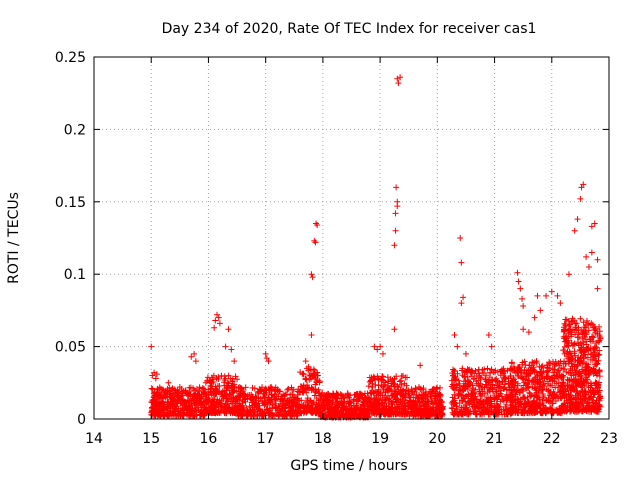 The image size is (640, 480). I want to click on x-tick-label: 16, so click(209, 439).